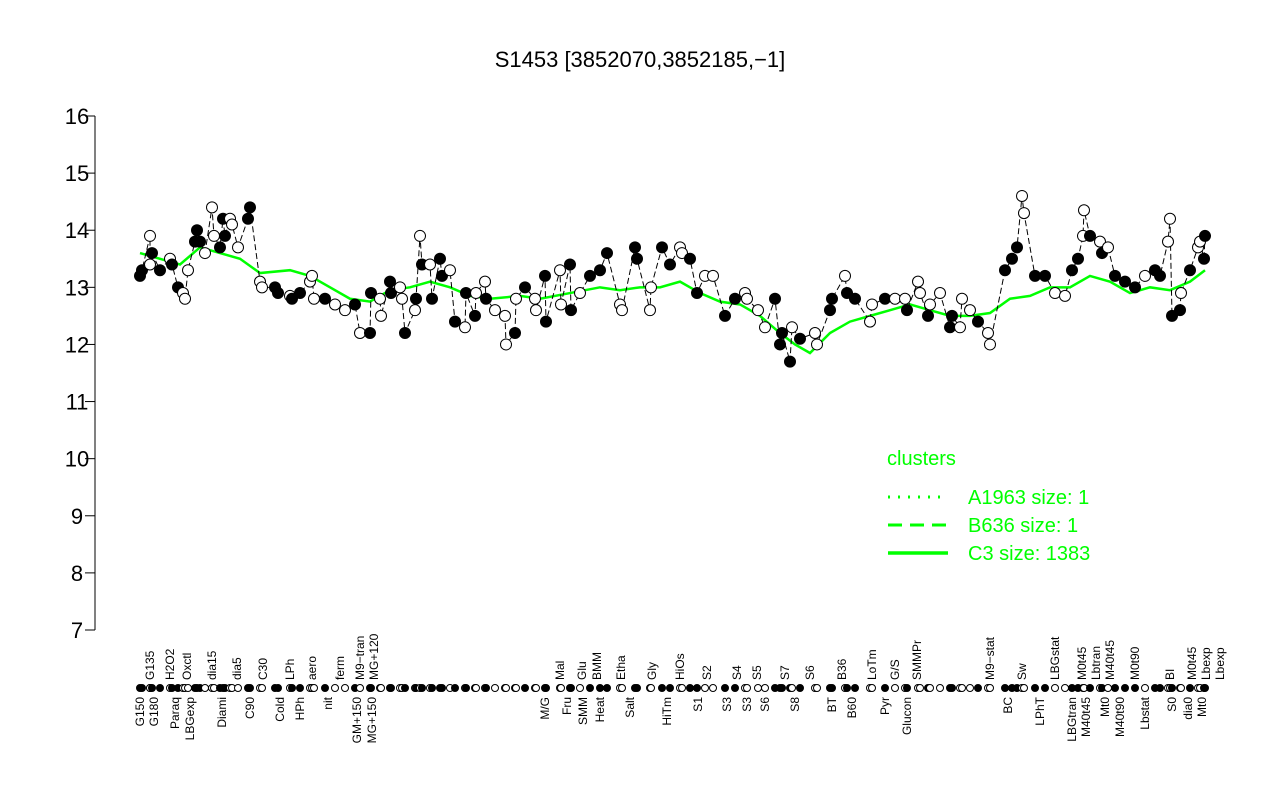  Describe the element at coordinates (77, 573) in the screenshot. I see `y-tick-label: 8` at that location.